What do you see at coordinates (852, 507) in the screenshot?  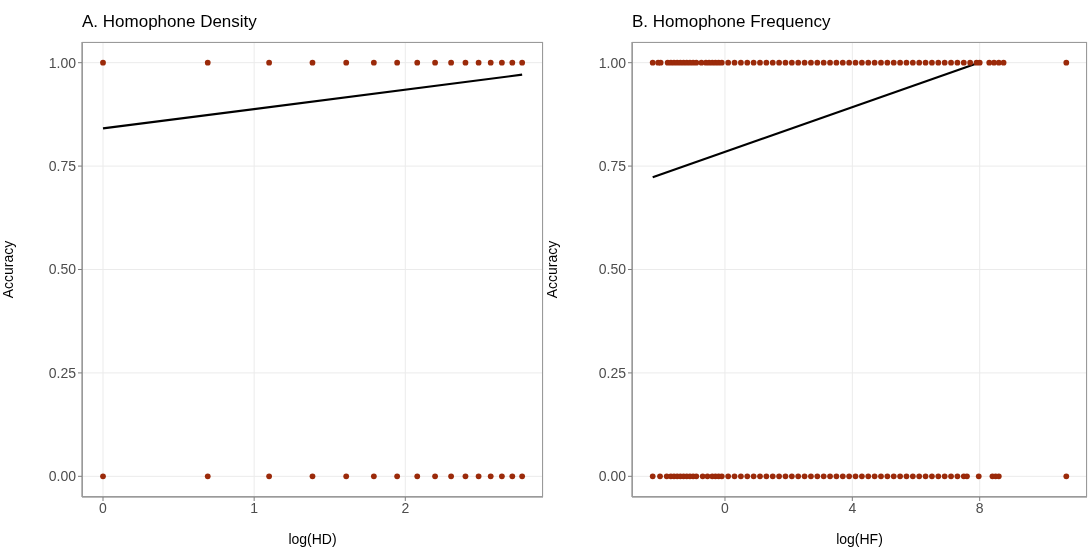 I see `x-tick-label: 4` at bounding box center [852, 507].